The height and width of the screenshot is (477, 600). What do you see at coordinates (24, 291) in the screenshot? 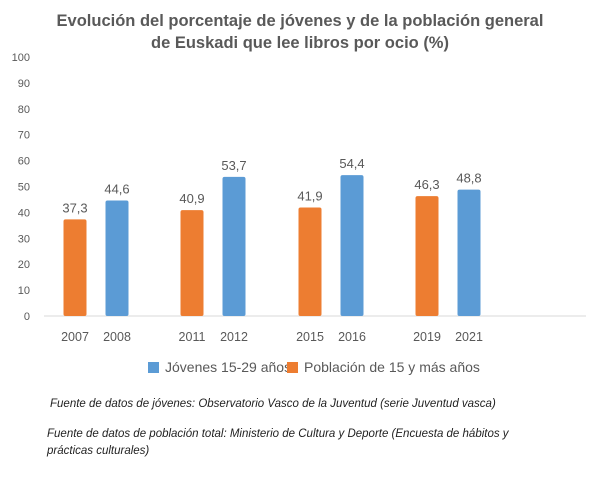
I see `y-tick-label: 10` at bounding box center [24, 291].